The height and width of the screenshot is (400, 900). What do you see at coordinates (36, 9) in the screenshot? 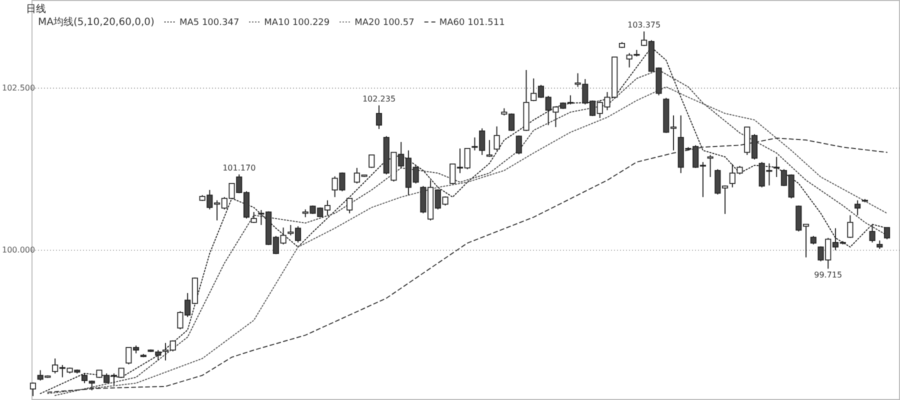
I see `title: 日线` at bounding box center [36, 9].